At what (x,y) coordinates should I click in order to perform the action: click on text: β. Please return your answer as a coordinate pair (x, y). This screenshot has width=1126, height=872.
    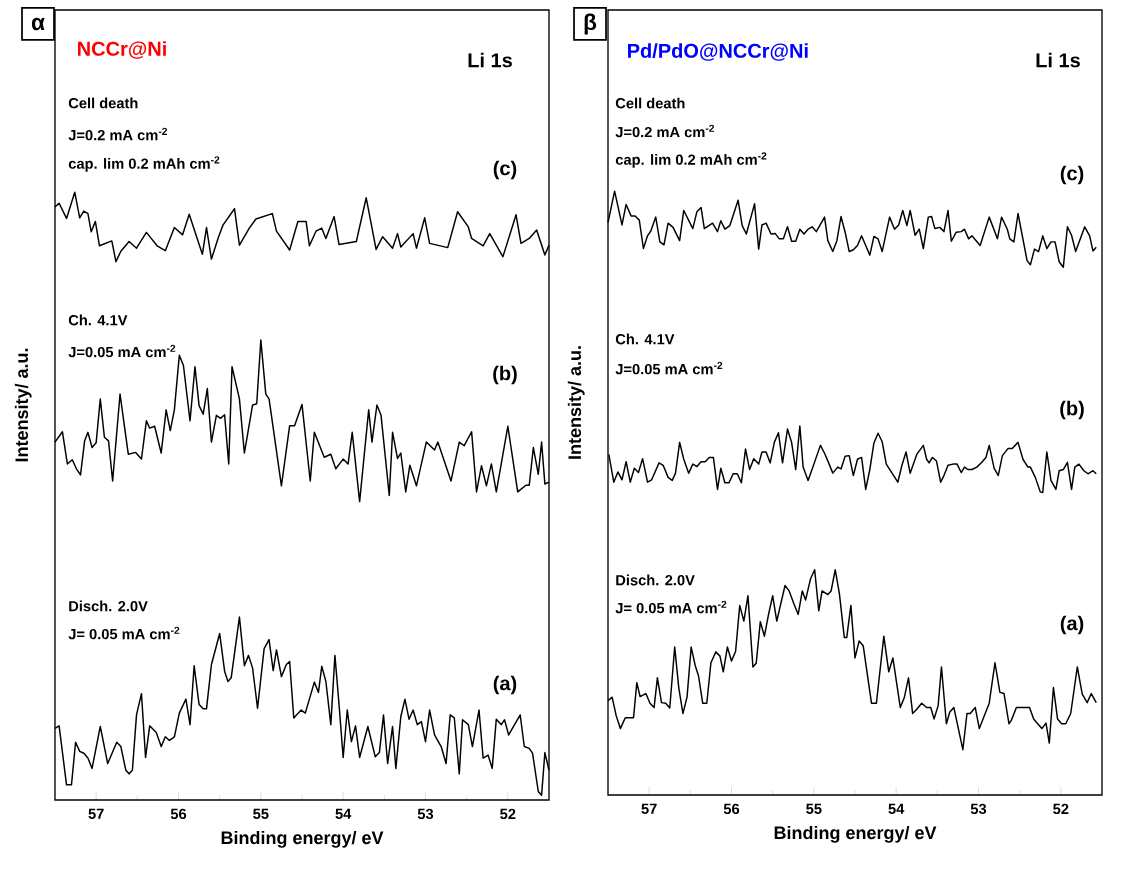
    Looking at the image, I should click on (590, 24).